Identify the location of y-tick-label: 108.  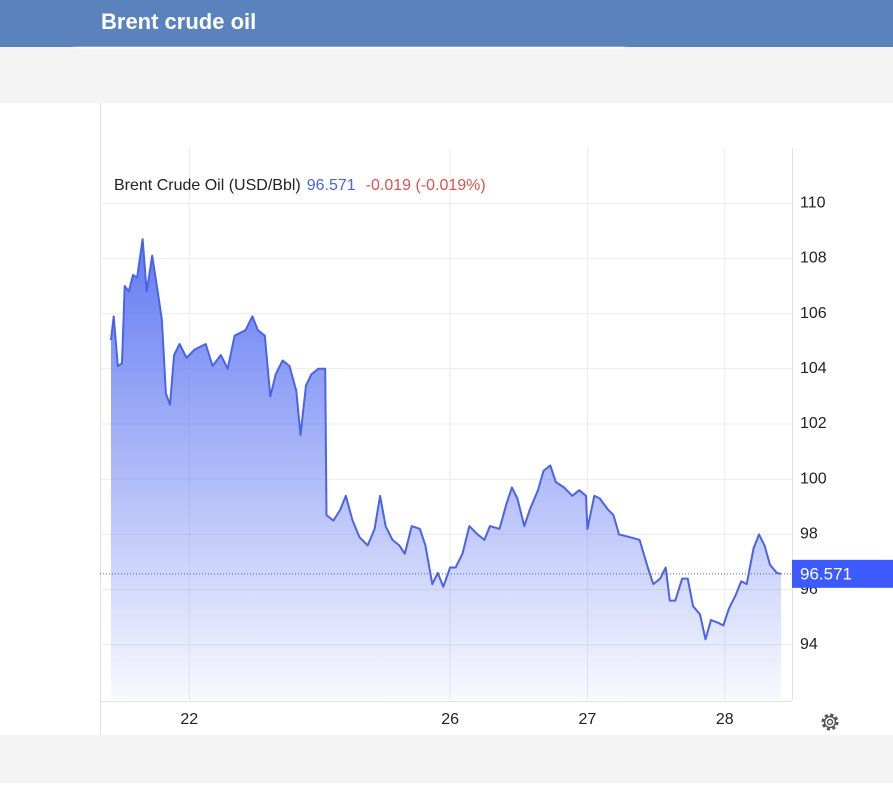
(813, 258).